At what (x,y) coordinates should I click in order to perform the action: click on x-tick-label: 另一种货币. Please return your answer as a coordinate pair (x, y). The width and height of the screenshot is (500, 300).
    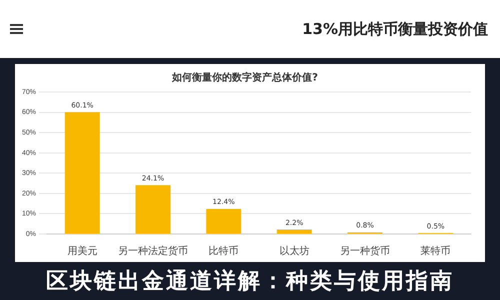
    Looking at the image, I should click on (365, 250).